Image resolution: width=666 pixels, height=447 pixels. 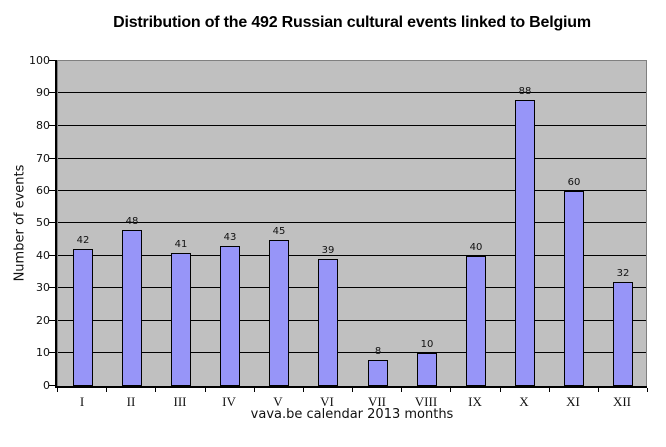 I want to click on bar-value-label: 32, so click(x=623, y=273).